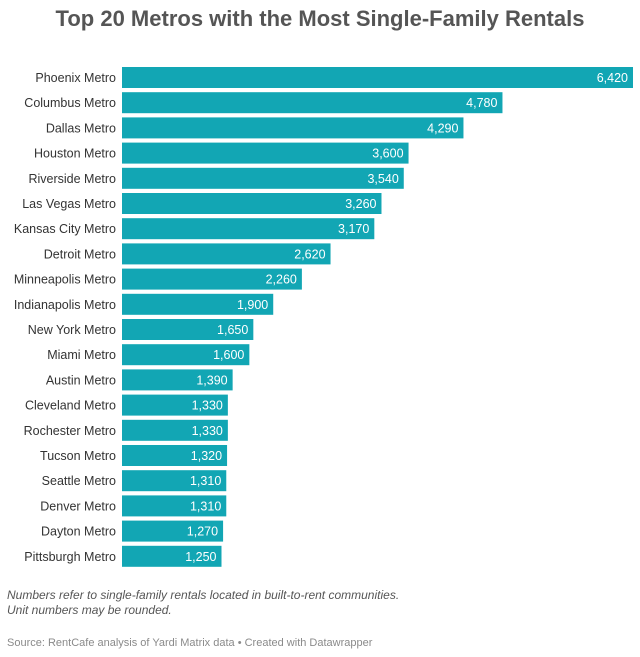  Describe the element at coordinates (89, 610) in the screenshot. I see `note-line: Unit numbers may be rounded.` at that location.